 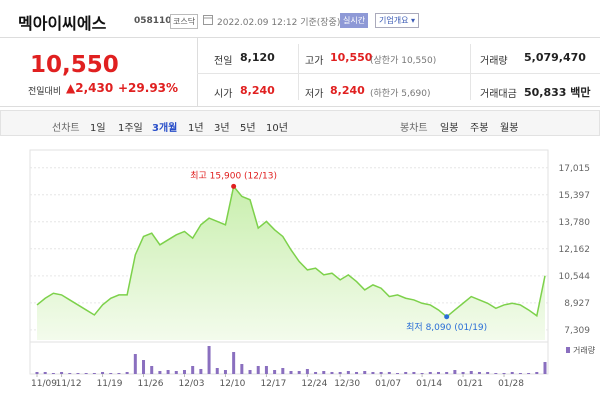 What do you see at coordinates (273, 384) in the screenshot?
I see `x-tick-label: 12/17` at bounding box center [273, 384].